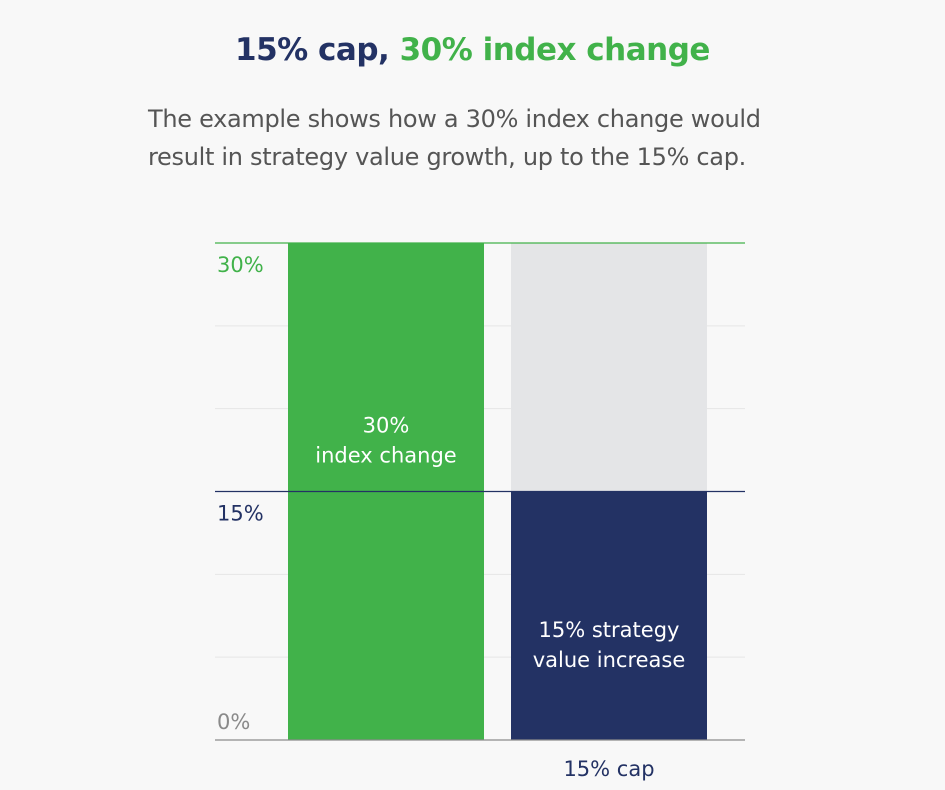 The image size is (945, 790). I want to click on title-part: 15% cap,, so click(312, 50).